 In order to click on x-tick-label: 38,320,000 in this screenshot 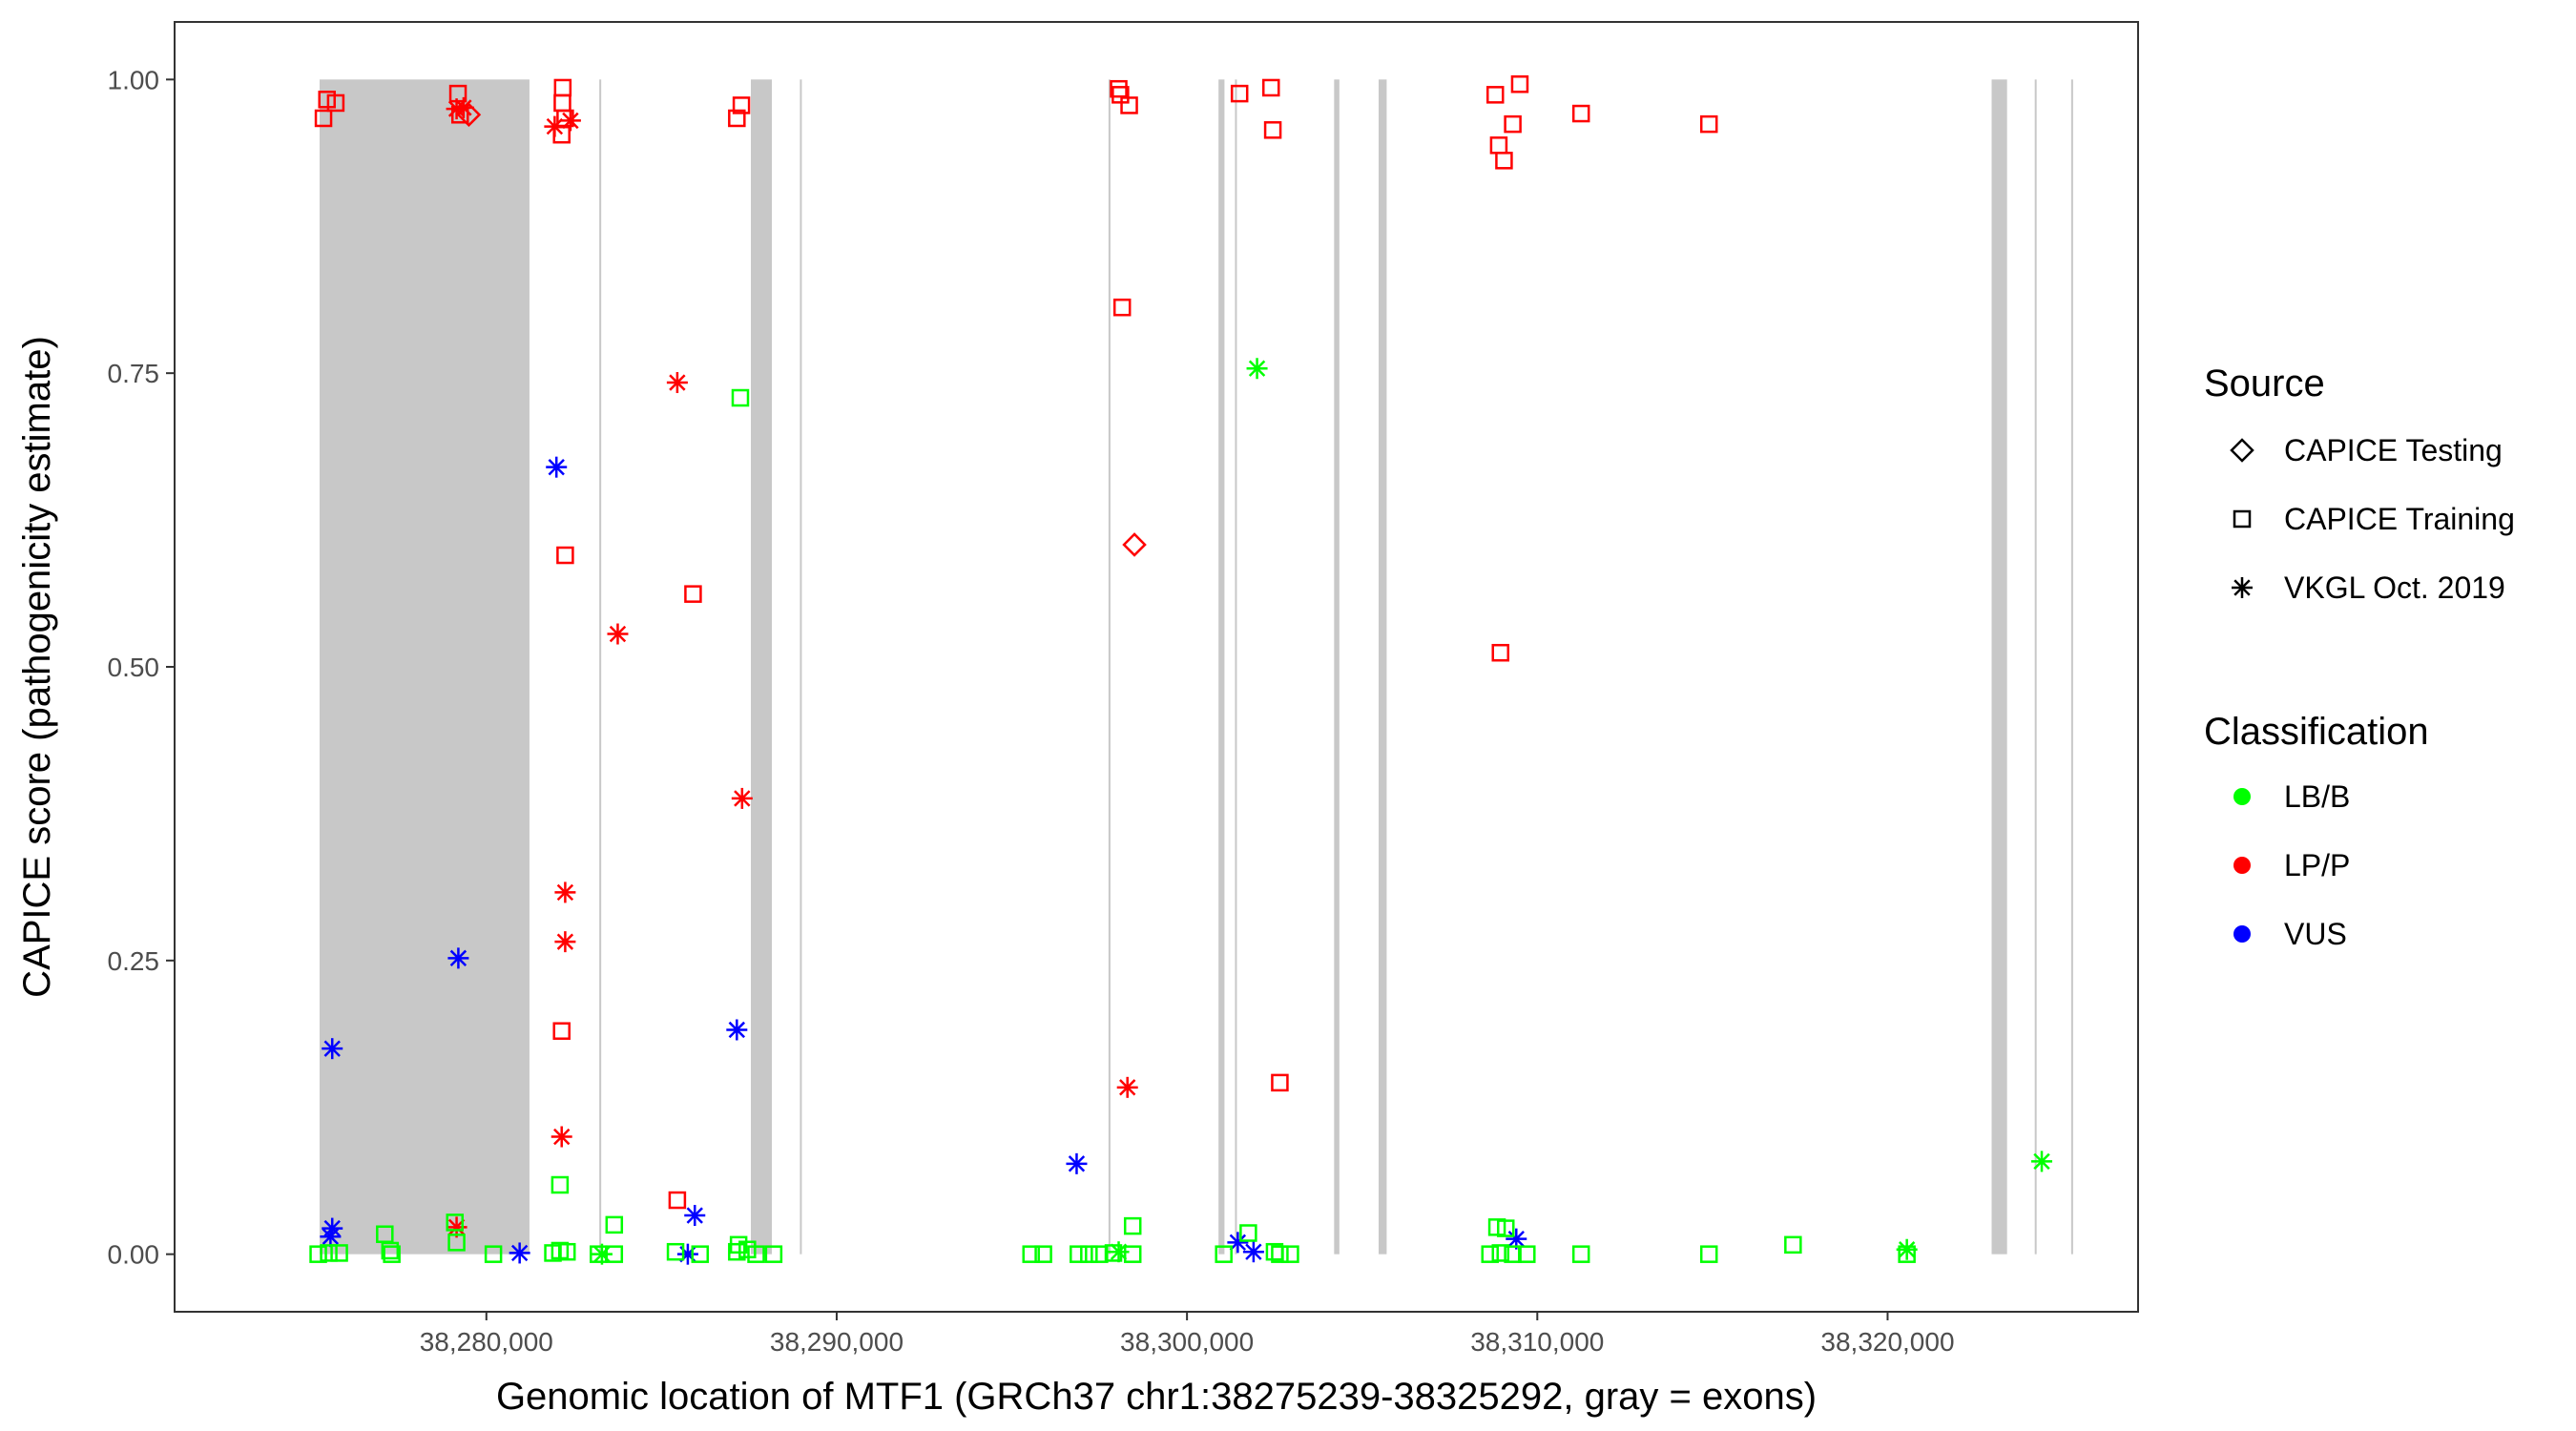, I will do `click(1887, 1342)`.